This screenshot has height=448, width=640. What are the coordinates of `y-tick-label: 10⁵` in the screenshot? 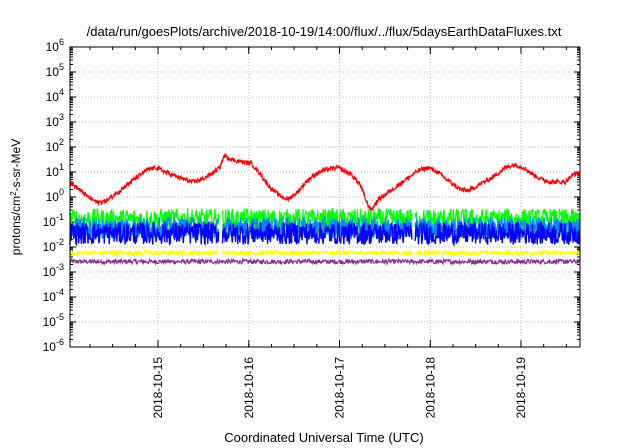 It's located at (55, 70).